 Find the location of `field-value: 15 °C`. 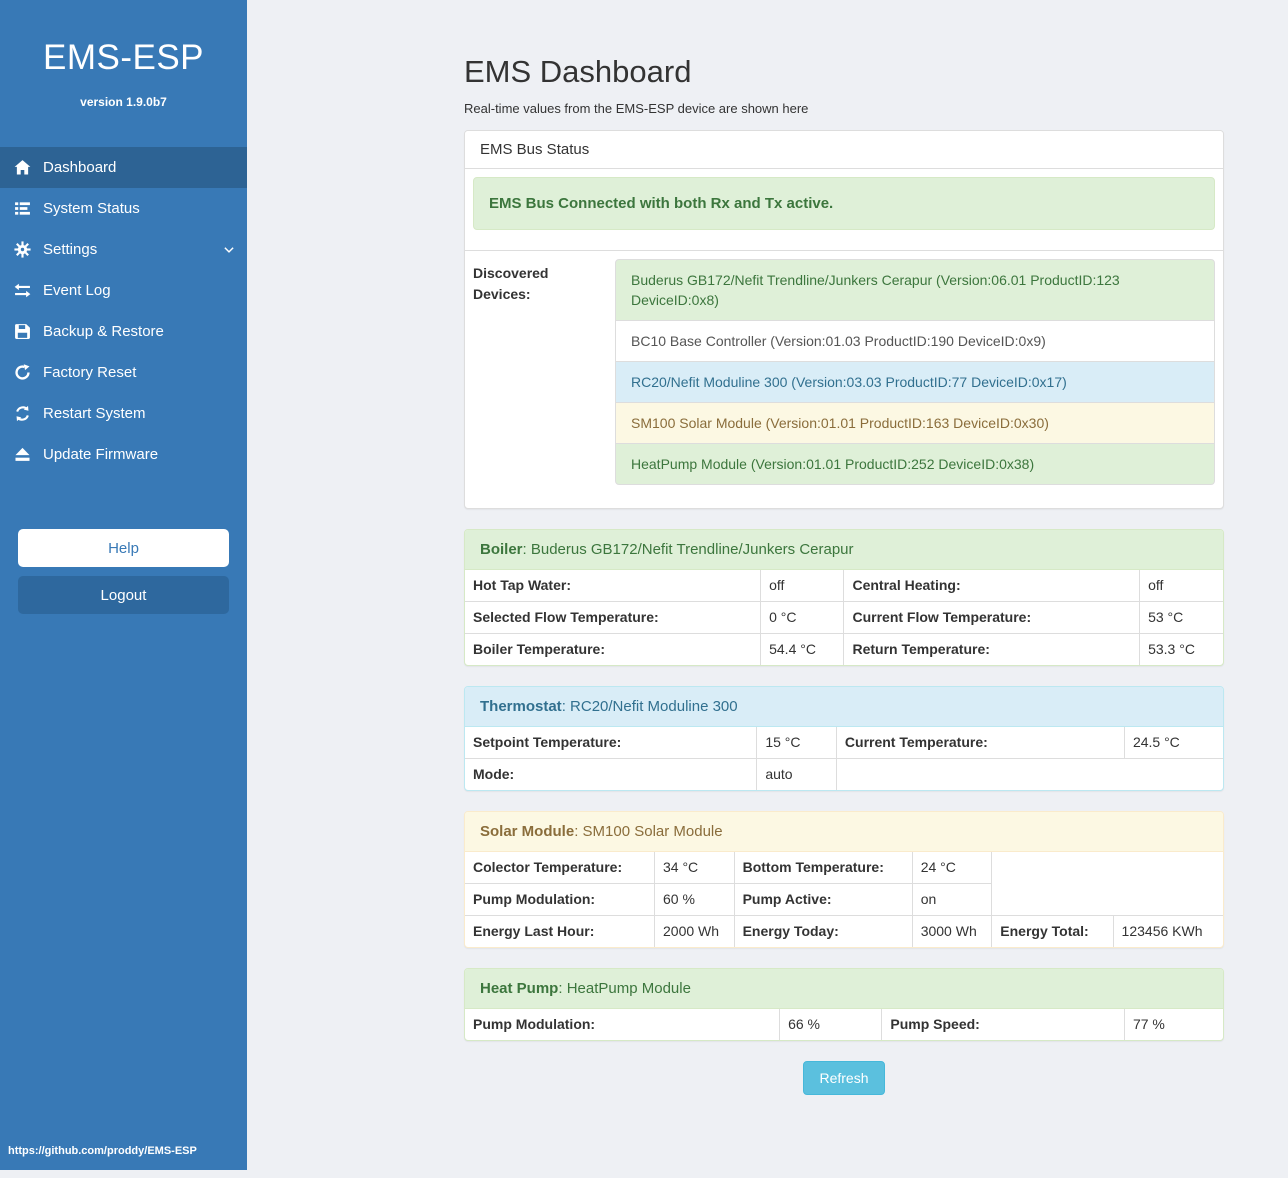

field-value: 15 °C is located at coordinates (796, 742).